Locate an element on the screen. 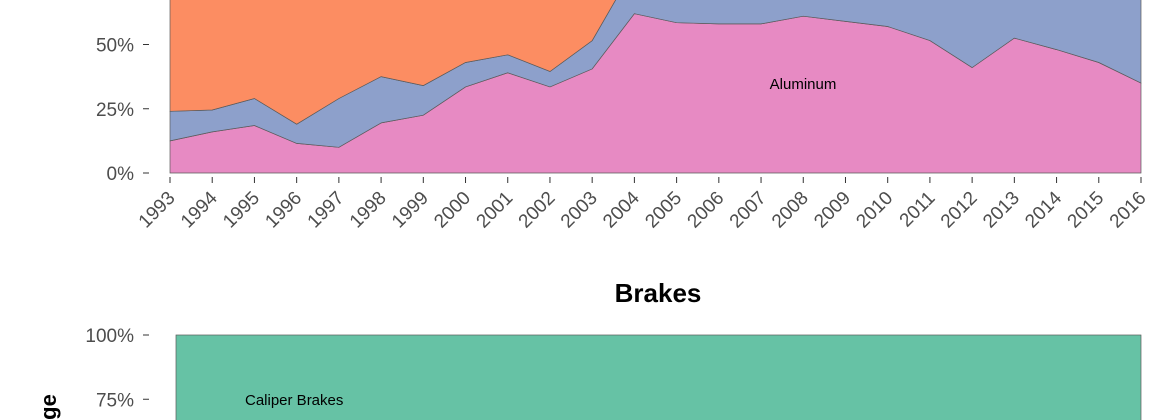  y-tick-label: 100% is located at coordinates (109, 336).